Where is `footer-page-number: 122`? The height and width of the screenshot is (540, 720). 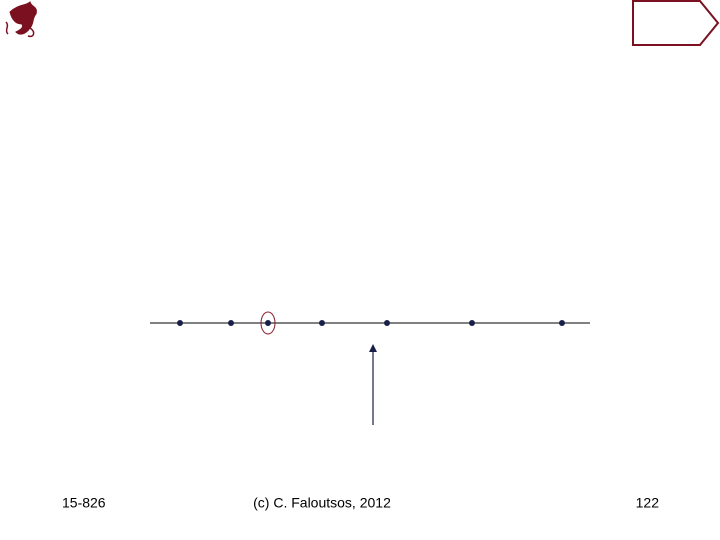
footer-page-number: 122 is located at coordinates (648, 503).